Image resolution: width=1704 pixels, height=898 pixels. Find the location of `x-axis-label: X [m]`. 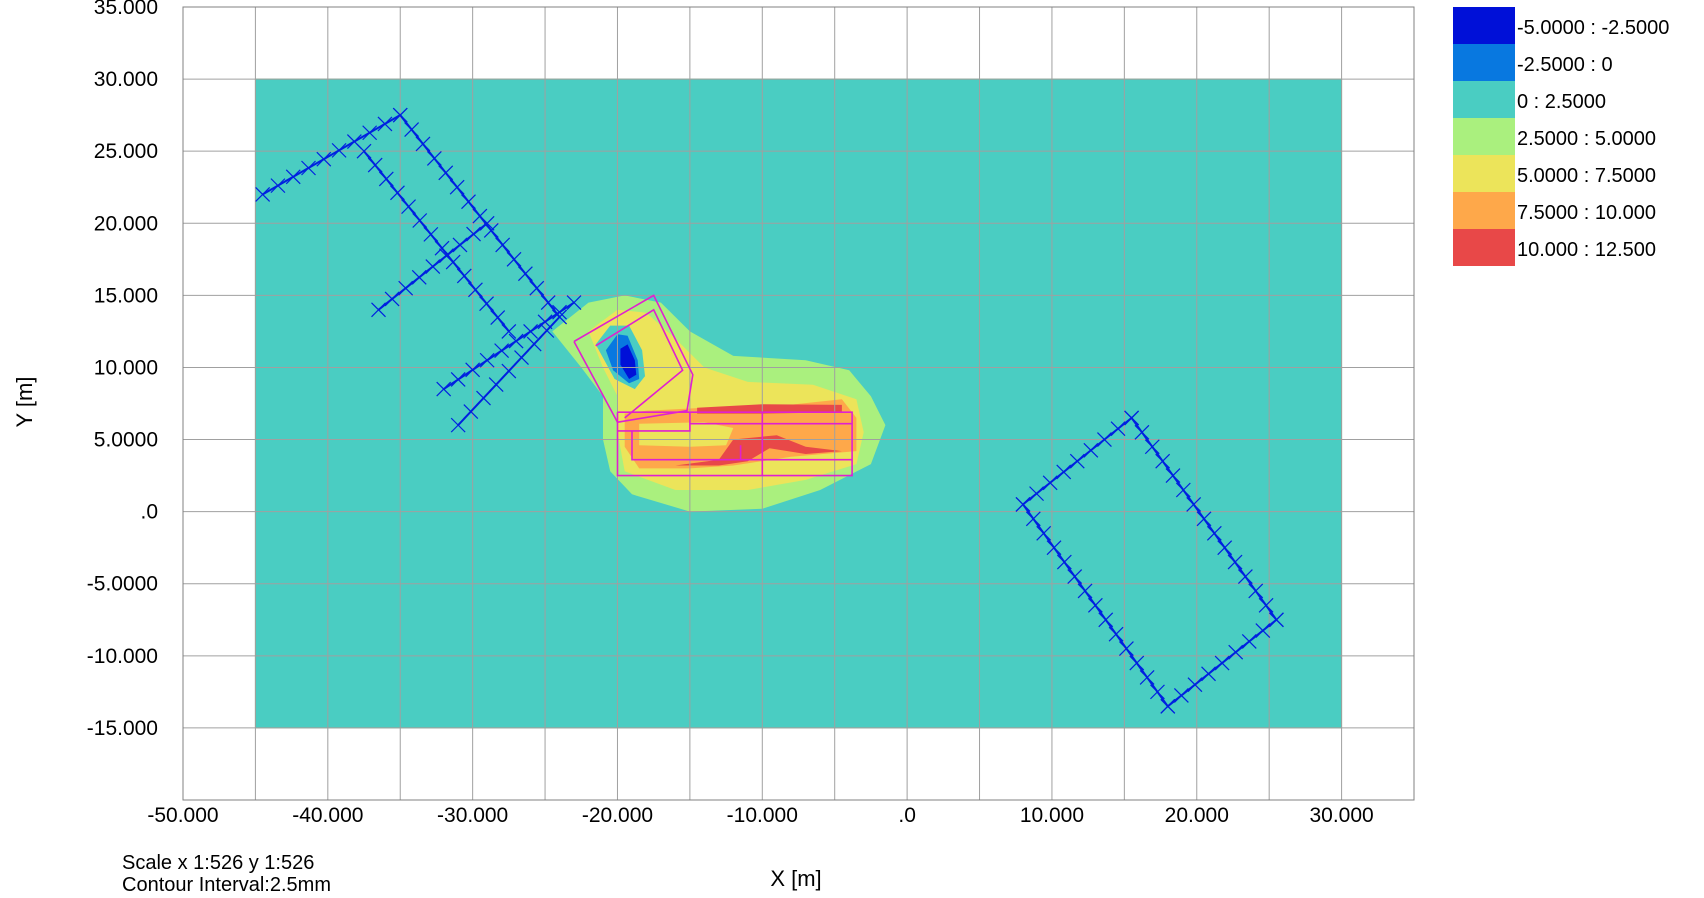

x-axis-label: X [m] is located at coordinates (795, 878).